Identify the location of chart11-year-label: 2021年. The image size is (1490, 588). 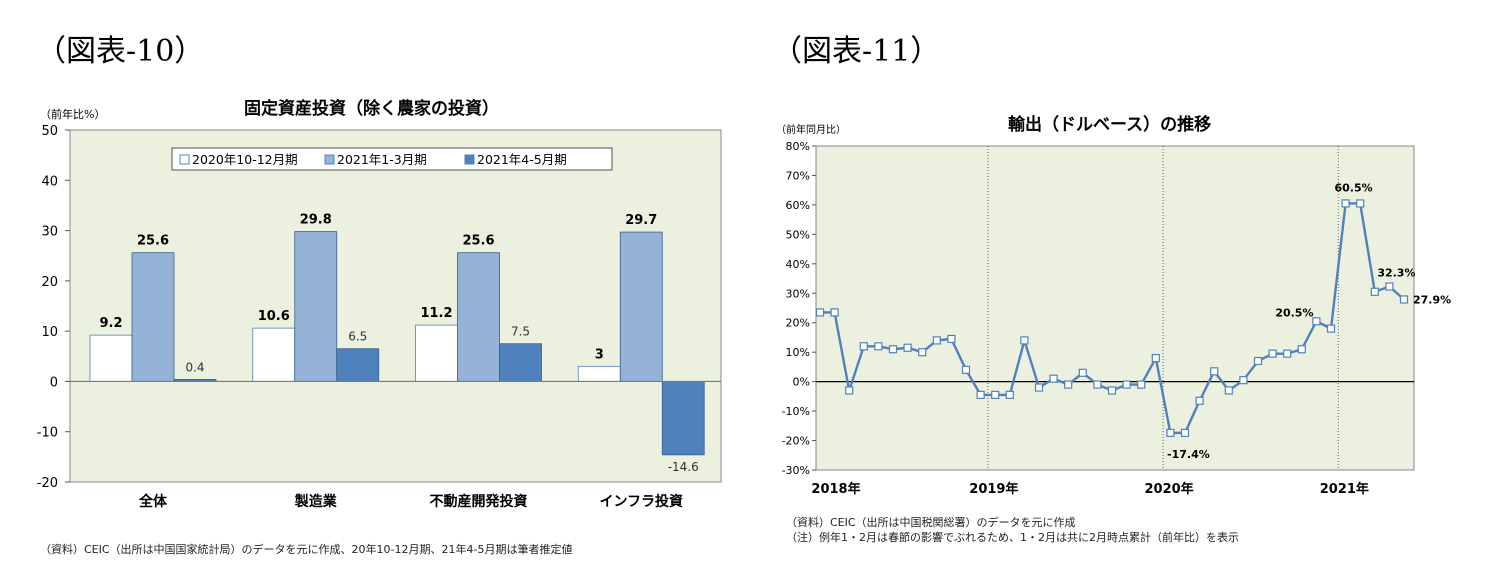
(1344, 489).